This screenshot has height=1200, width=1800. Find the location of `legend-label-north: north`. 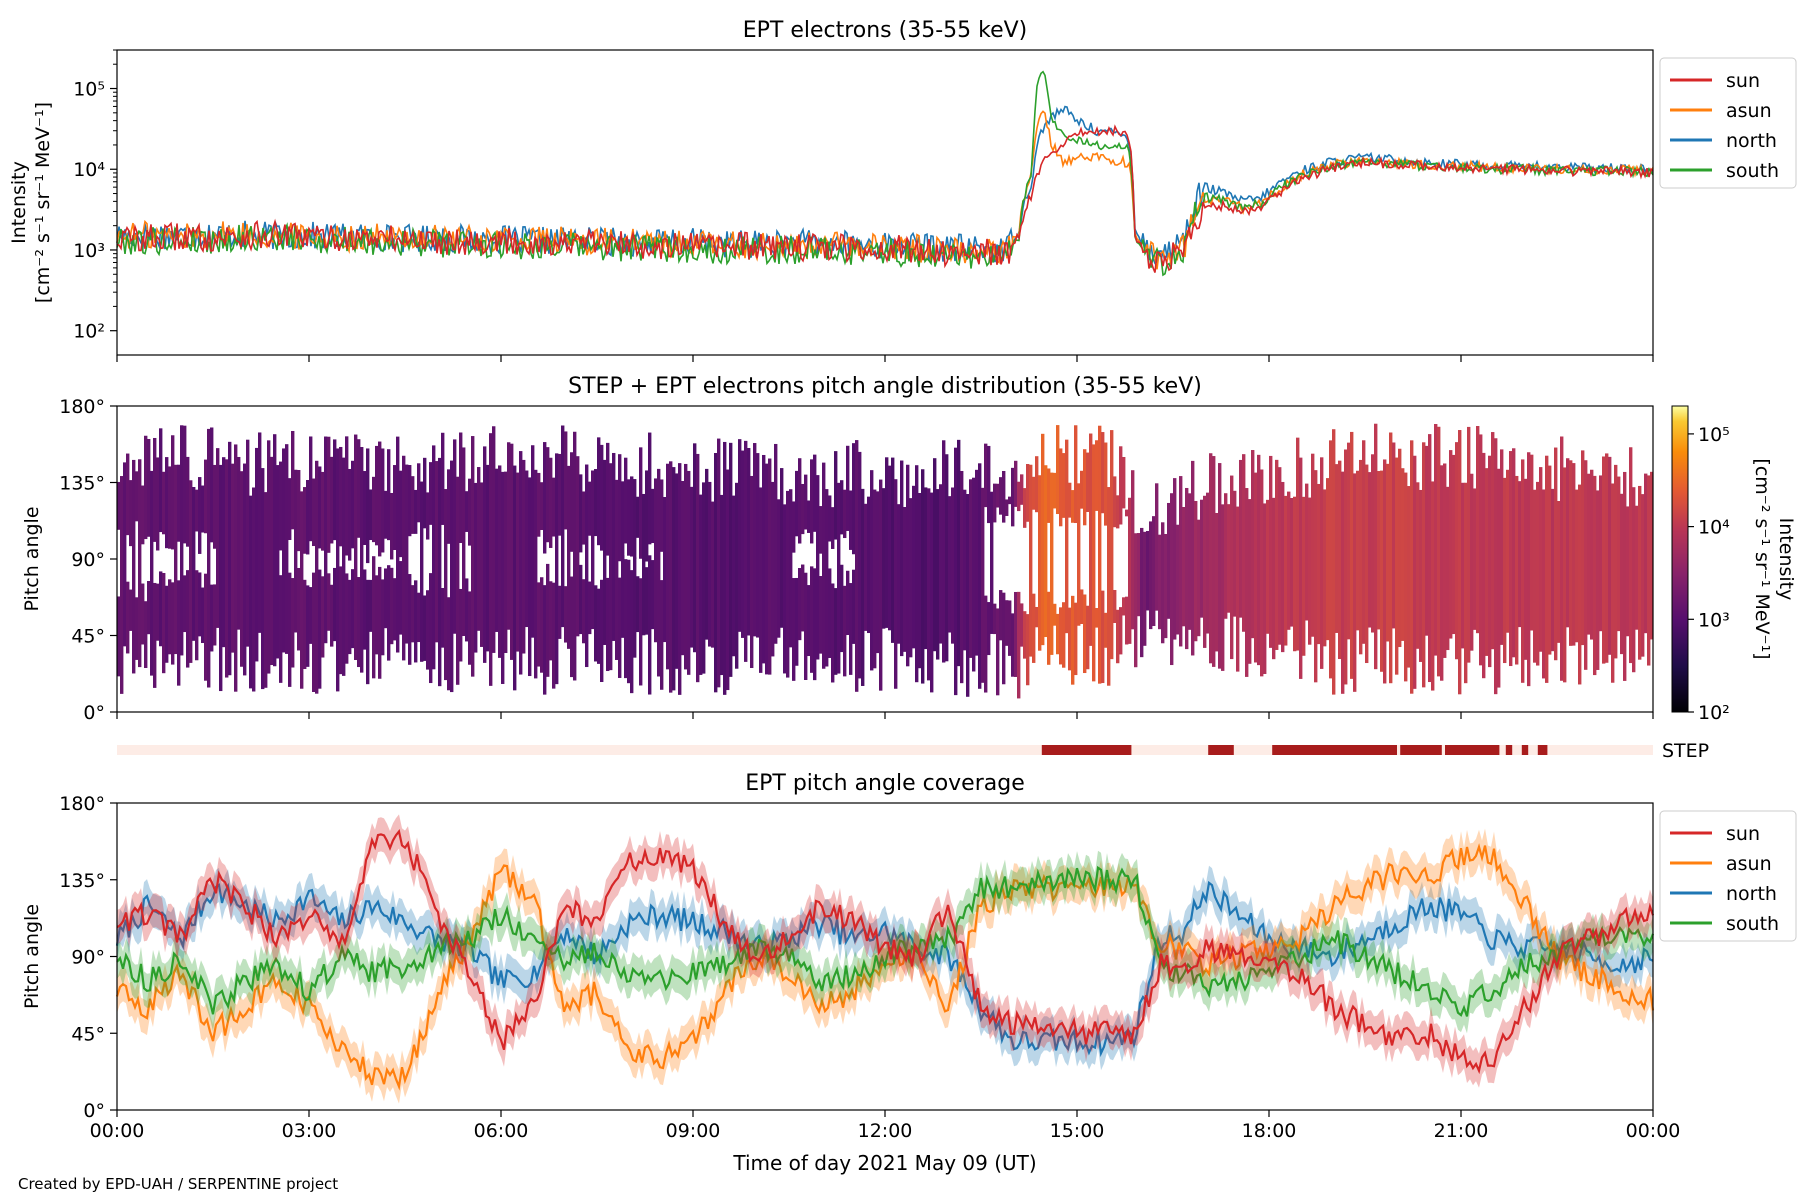

legend-label-north: north is located at coordinates (1751, 894).